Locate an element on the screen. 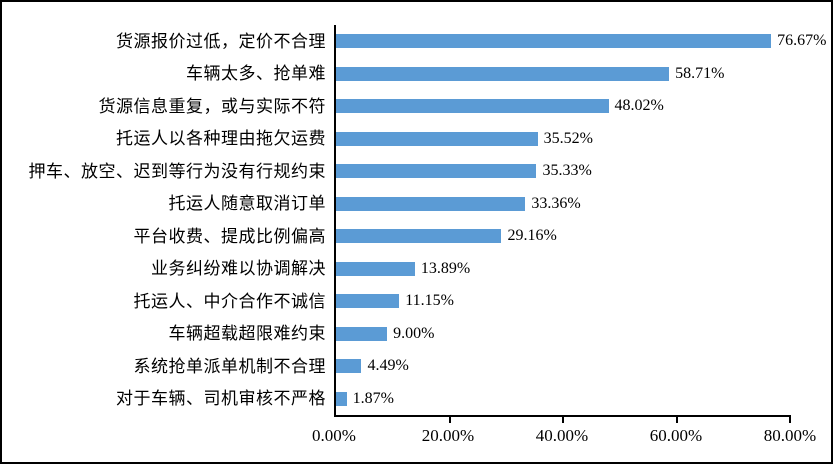 This screenshot has width=833, height=464. category-label: 托运人、中介合作不诚信 is located at coordinates (229, 301).